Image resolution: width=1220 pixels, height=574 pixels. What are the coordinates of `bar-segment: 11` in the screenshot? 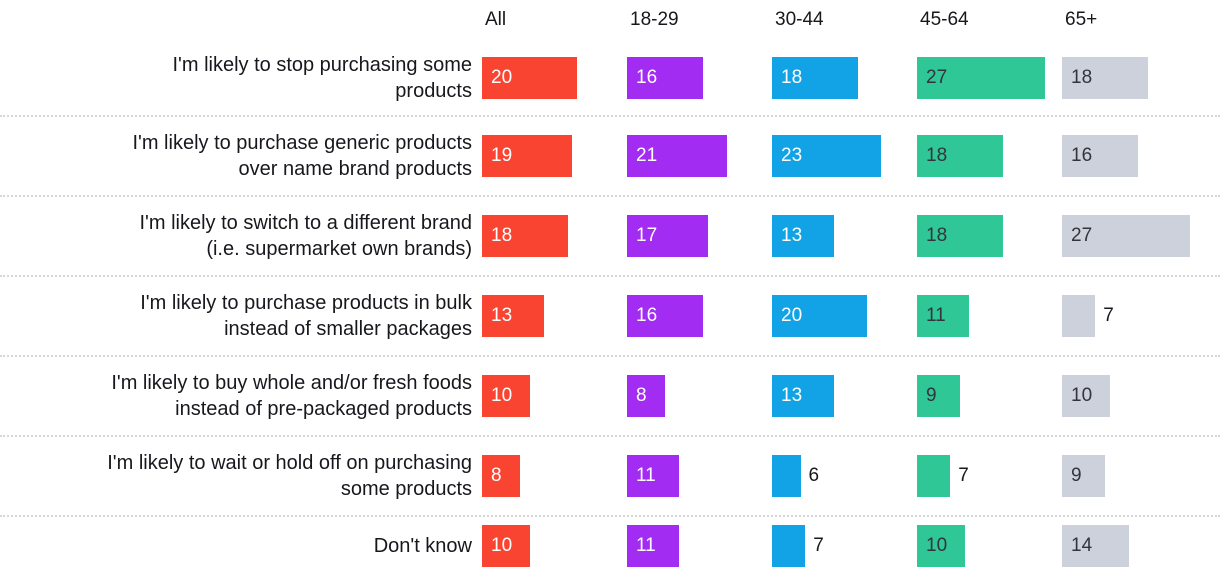 It's located at (653, 476).